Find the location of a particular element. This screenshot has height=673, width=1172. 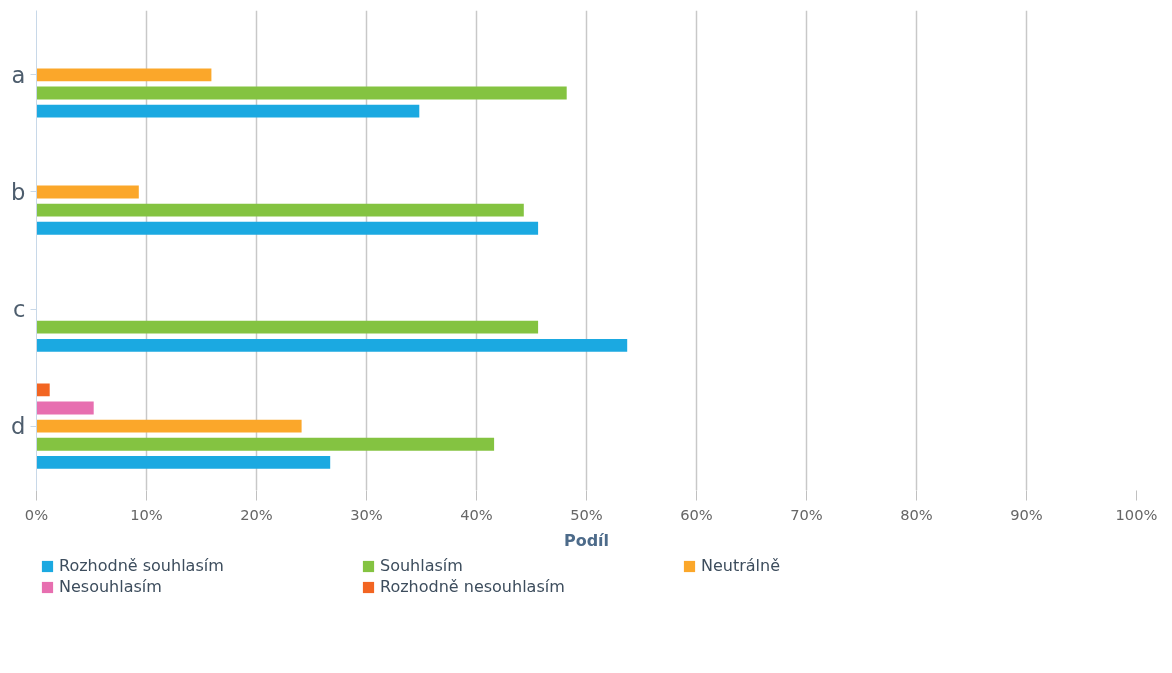

x-tick-label: 100% is located at coordinates (1136, 514).